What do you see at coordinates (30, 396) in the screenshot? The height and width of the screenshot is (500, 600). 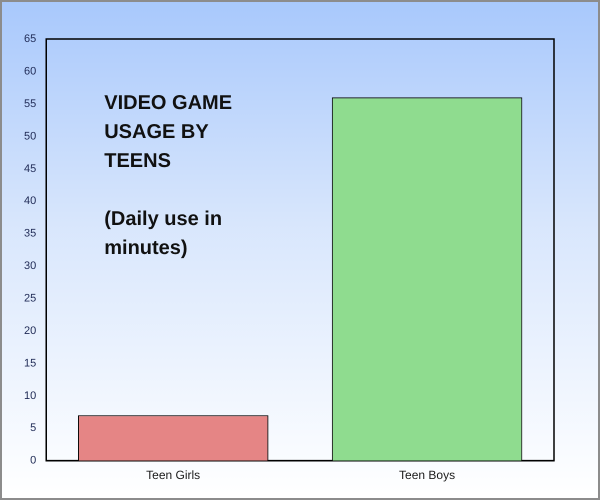 I see `y-tick-label: 10` at bounding box center [30, 396].